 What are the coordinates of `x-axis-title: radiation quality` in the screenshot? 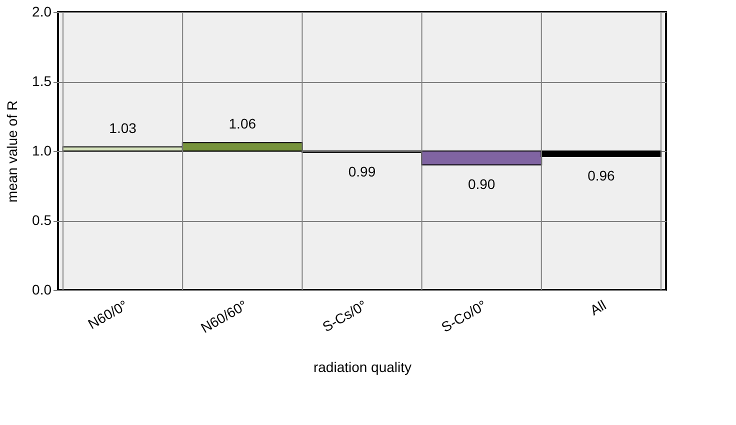 It's located at (362, 366).